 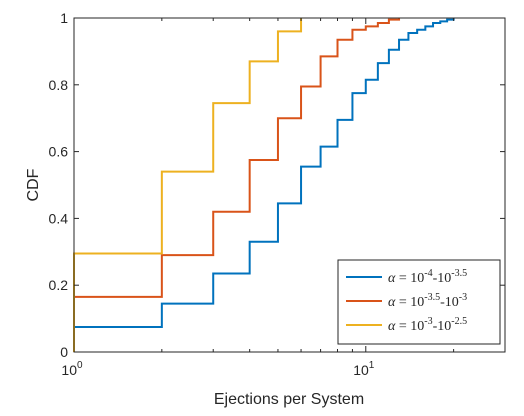 What do you see at coordinates (59, 152) in the screenshot?
I see `y-tick-label: 0.6` at bounding box center [59, 152].